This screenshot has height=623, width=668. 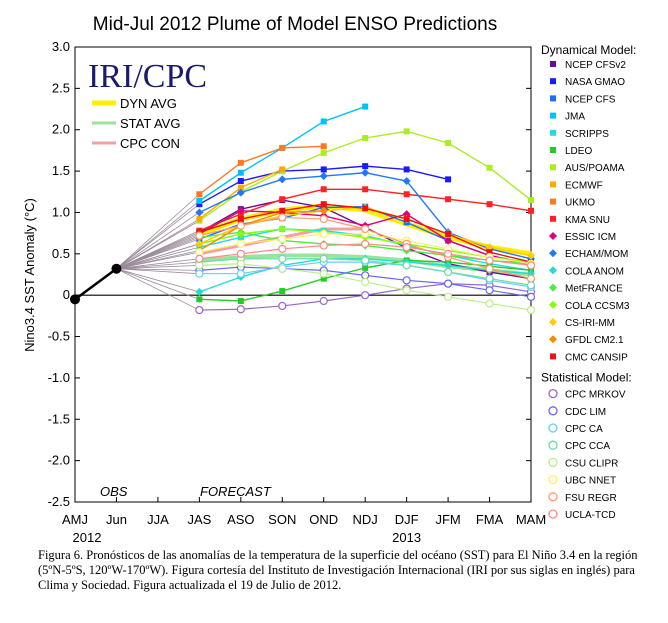 What do you see at coordinates (61, 87) in the screenshot?
I see `y-tick-label: 2.5` at bounding box center [61, 87].